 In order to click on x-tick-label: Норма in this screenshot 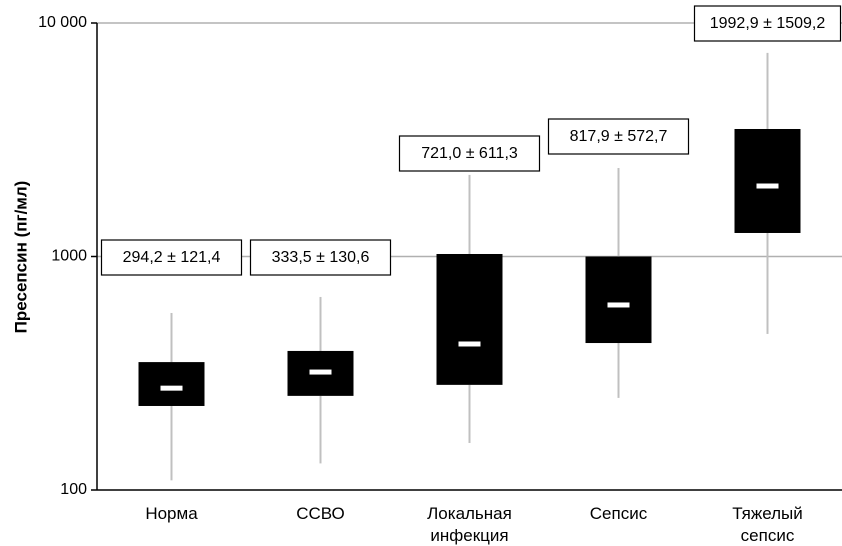, I will do `click(171, 513)`.